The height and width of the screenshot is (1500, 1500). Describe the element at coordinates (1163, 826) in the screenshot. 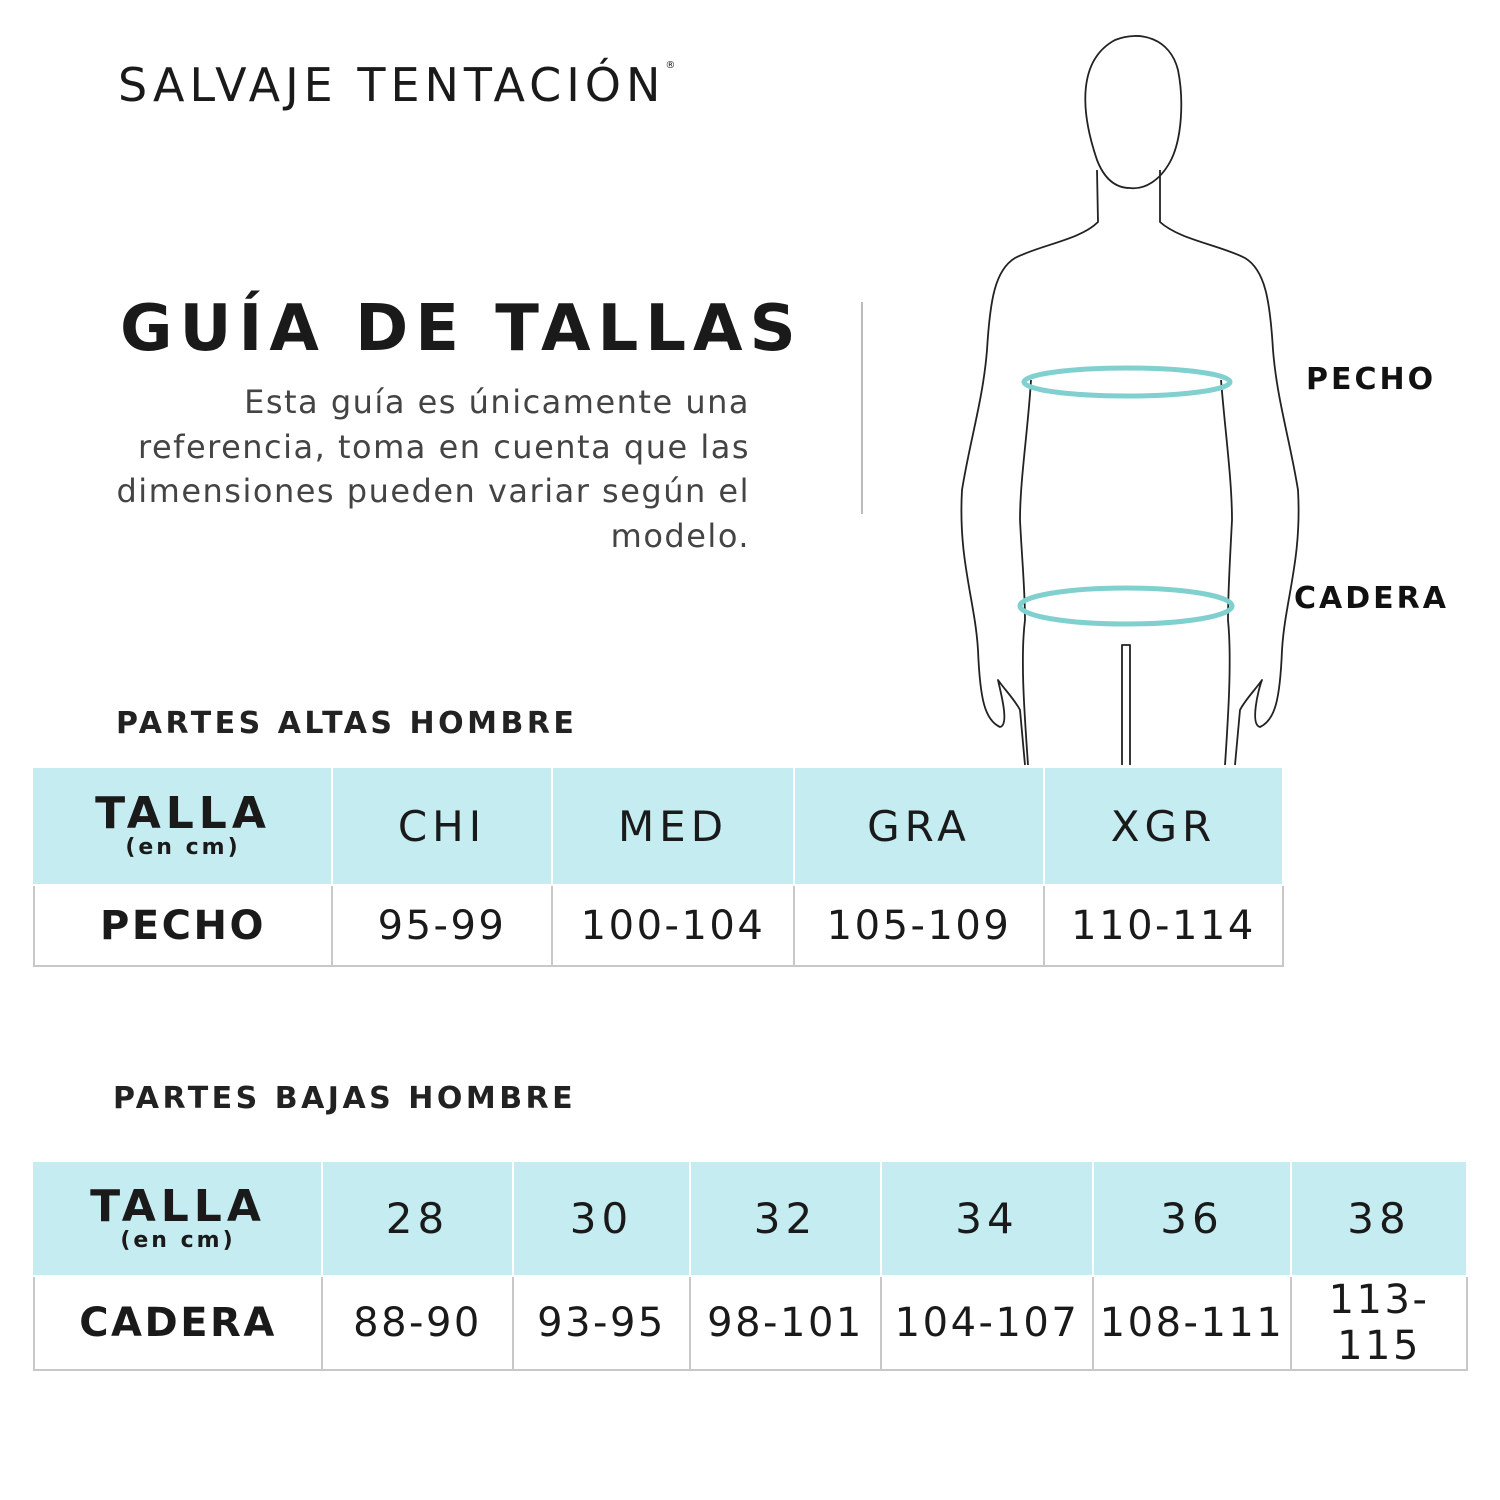

I see `size-cell: XGR` at that location.